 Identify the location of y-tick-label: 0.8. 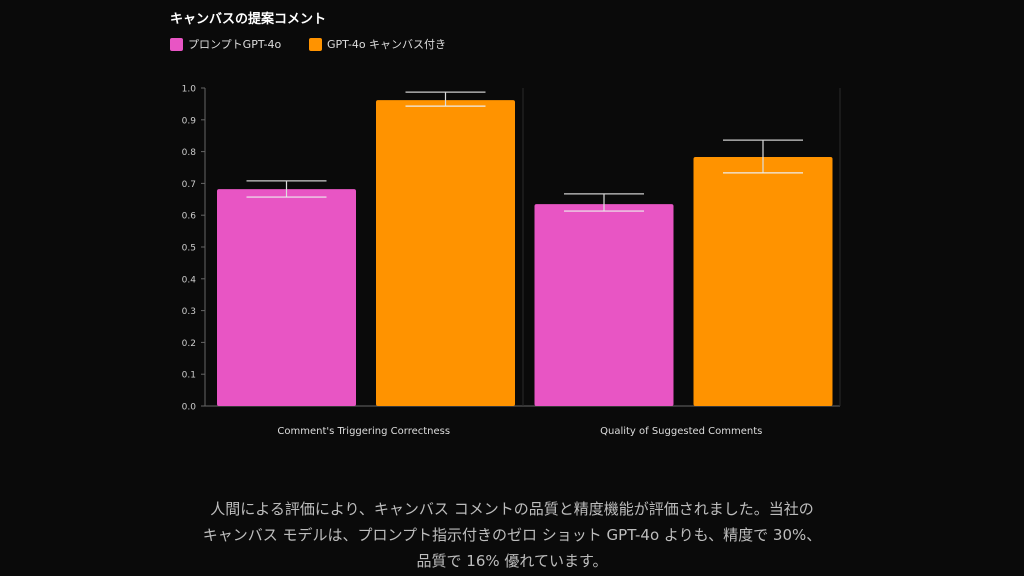
(189, 153).